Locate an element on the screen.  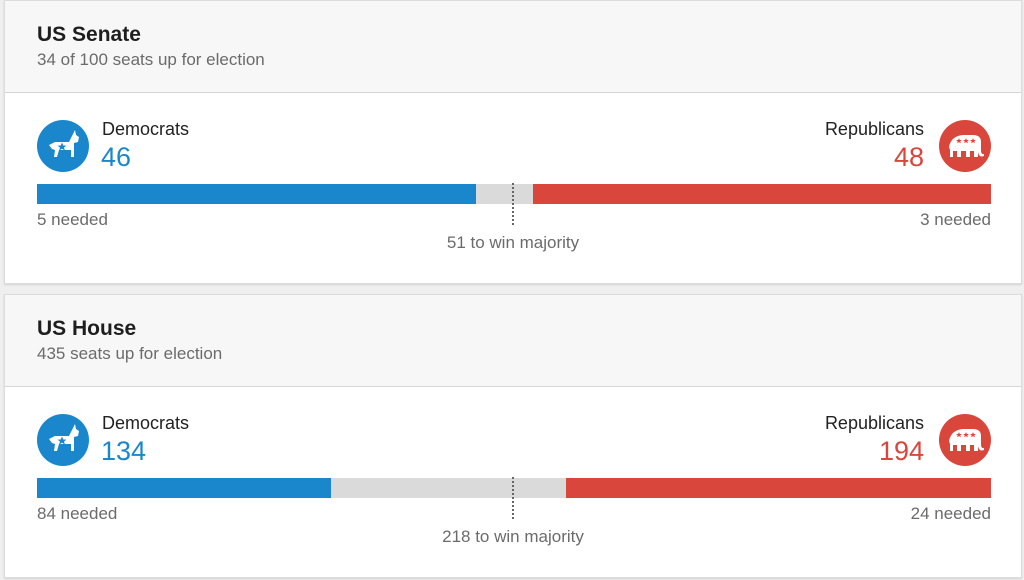
house-rep-needed: 24 needed is located at coordinates (950, 513).